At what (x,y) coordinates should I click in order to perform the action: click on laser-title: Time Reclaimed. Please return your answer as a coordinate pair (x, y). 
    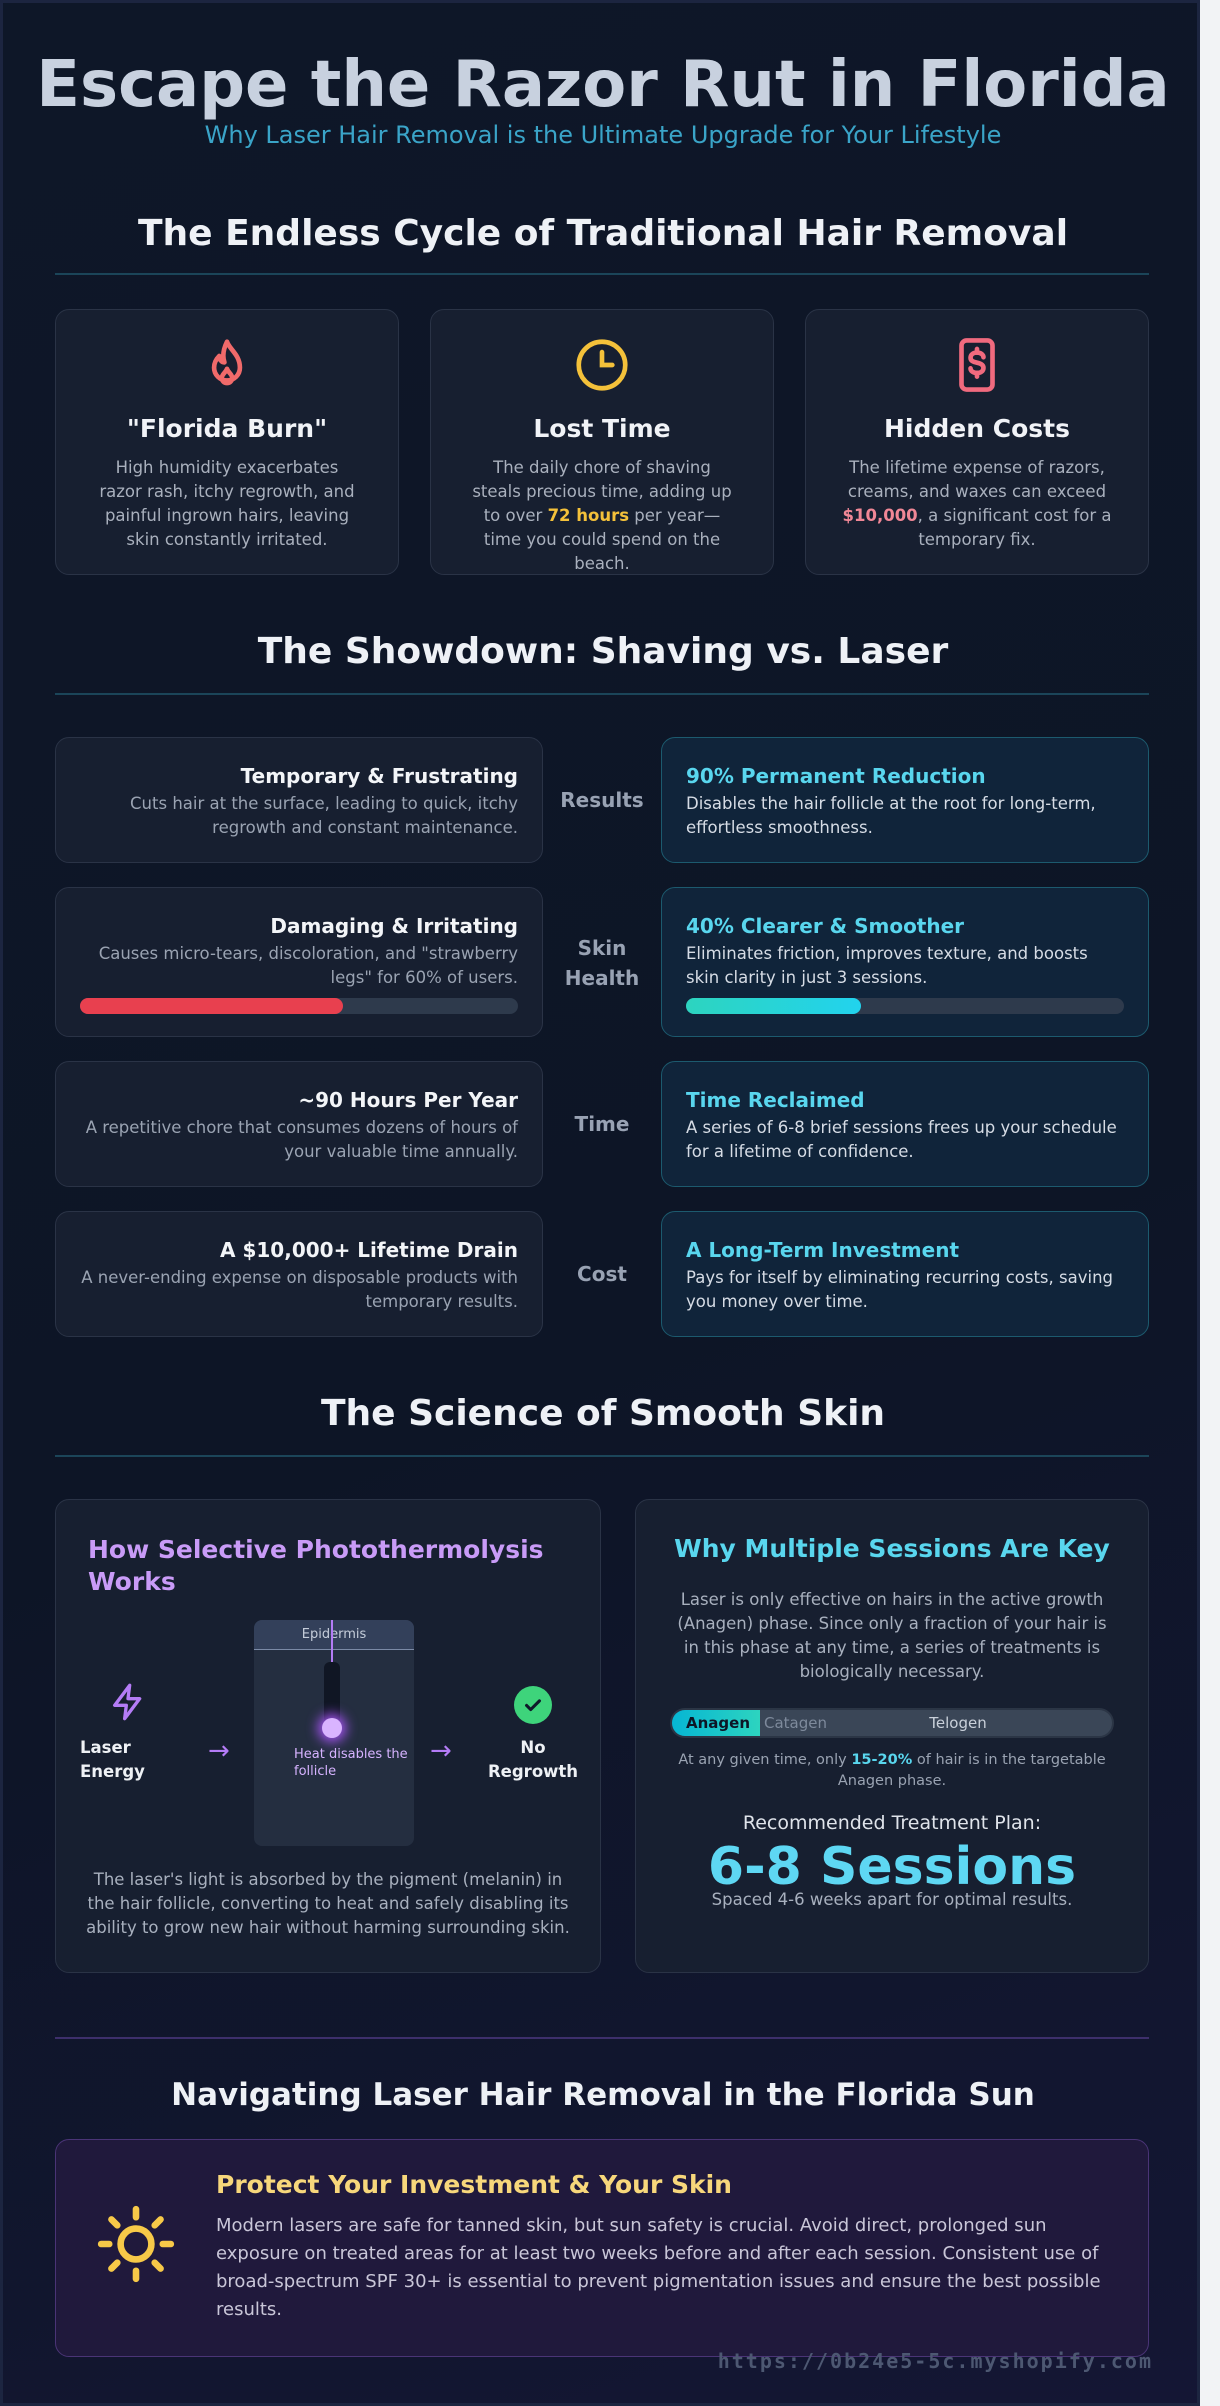
    Looking at the image, I should click on (775, 1100).